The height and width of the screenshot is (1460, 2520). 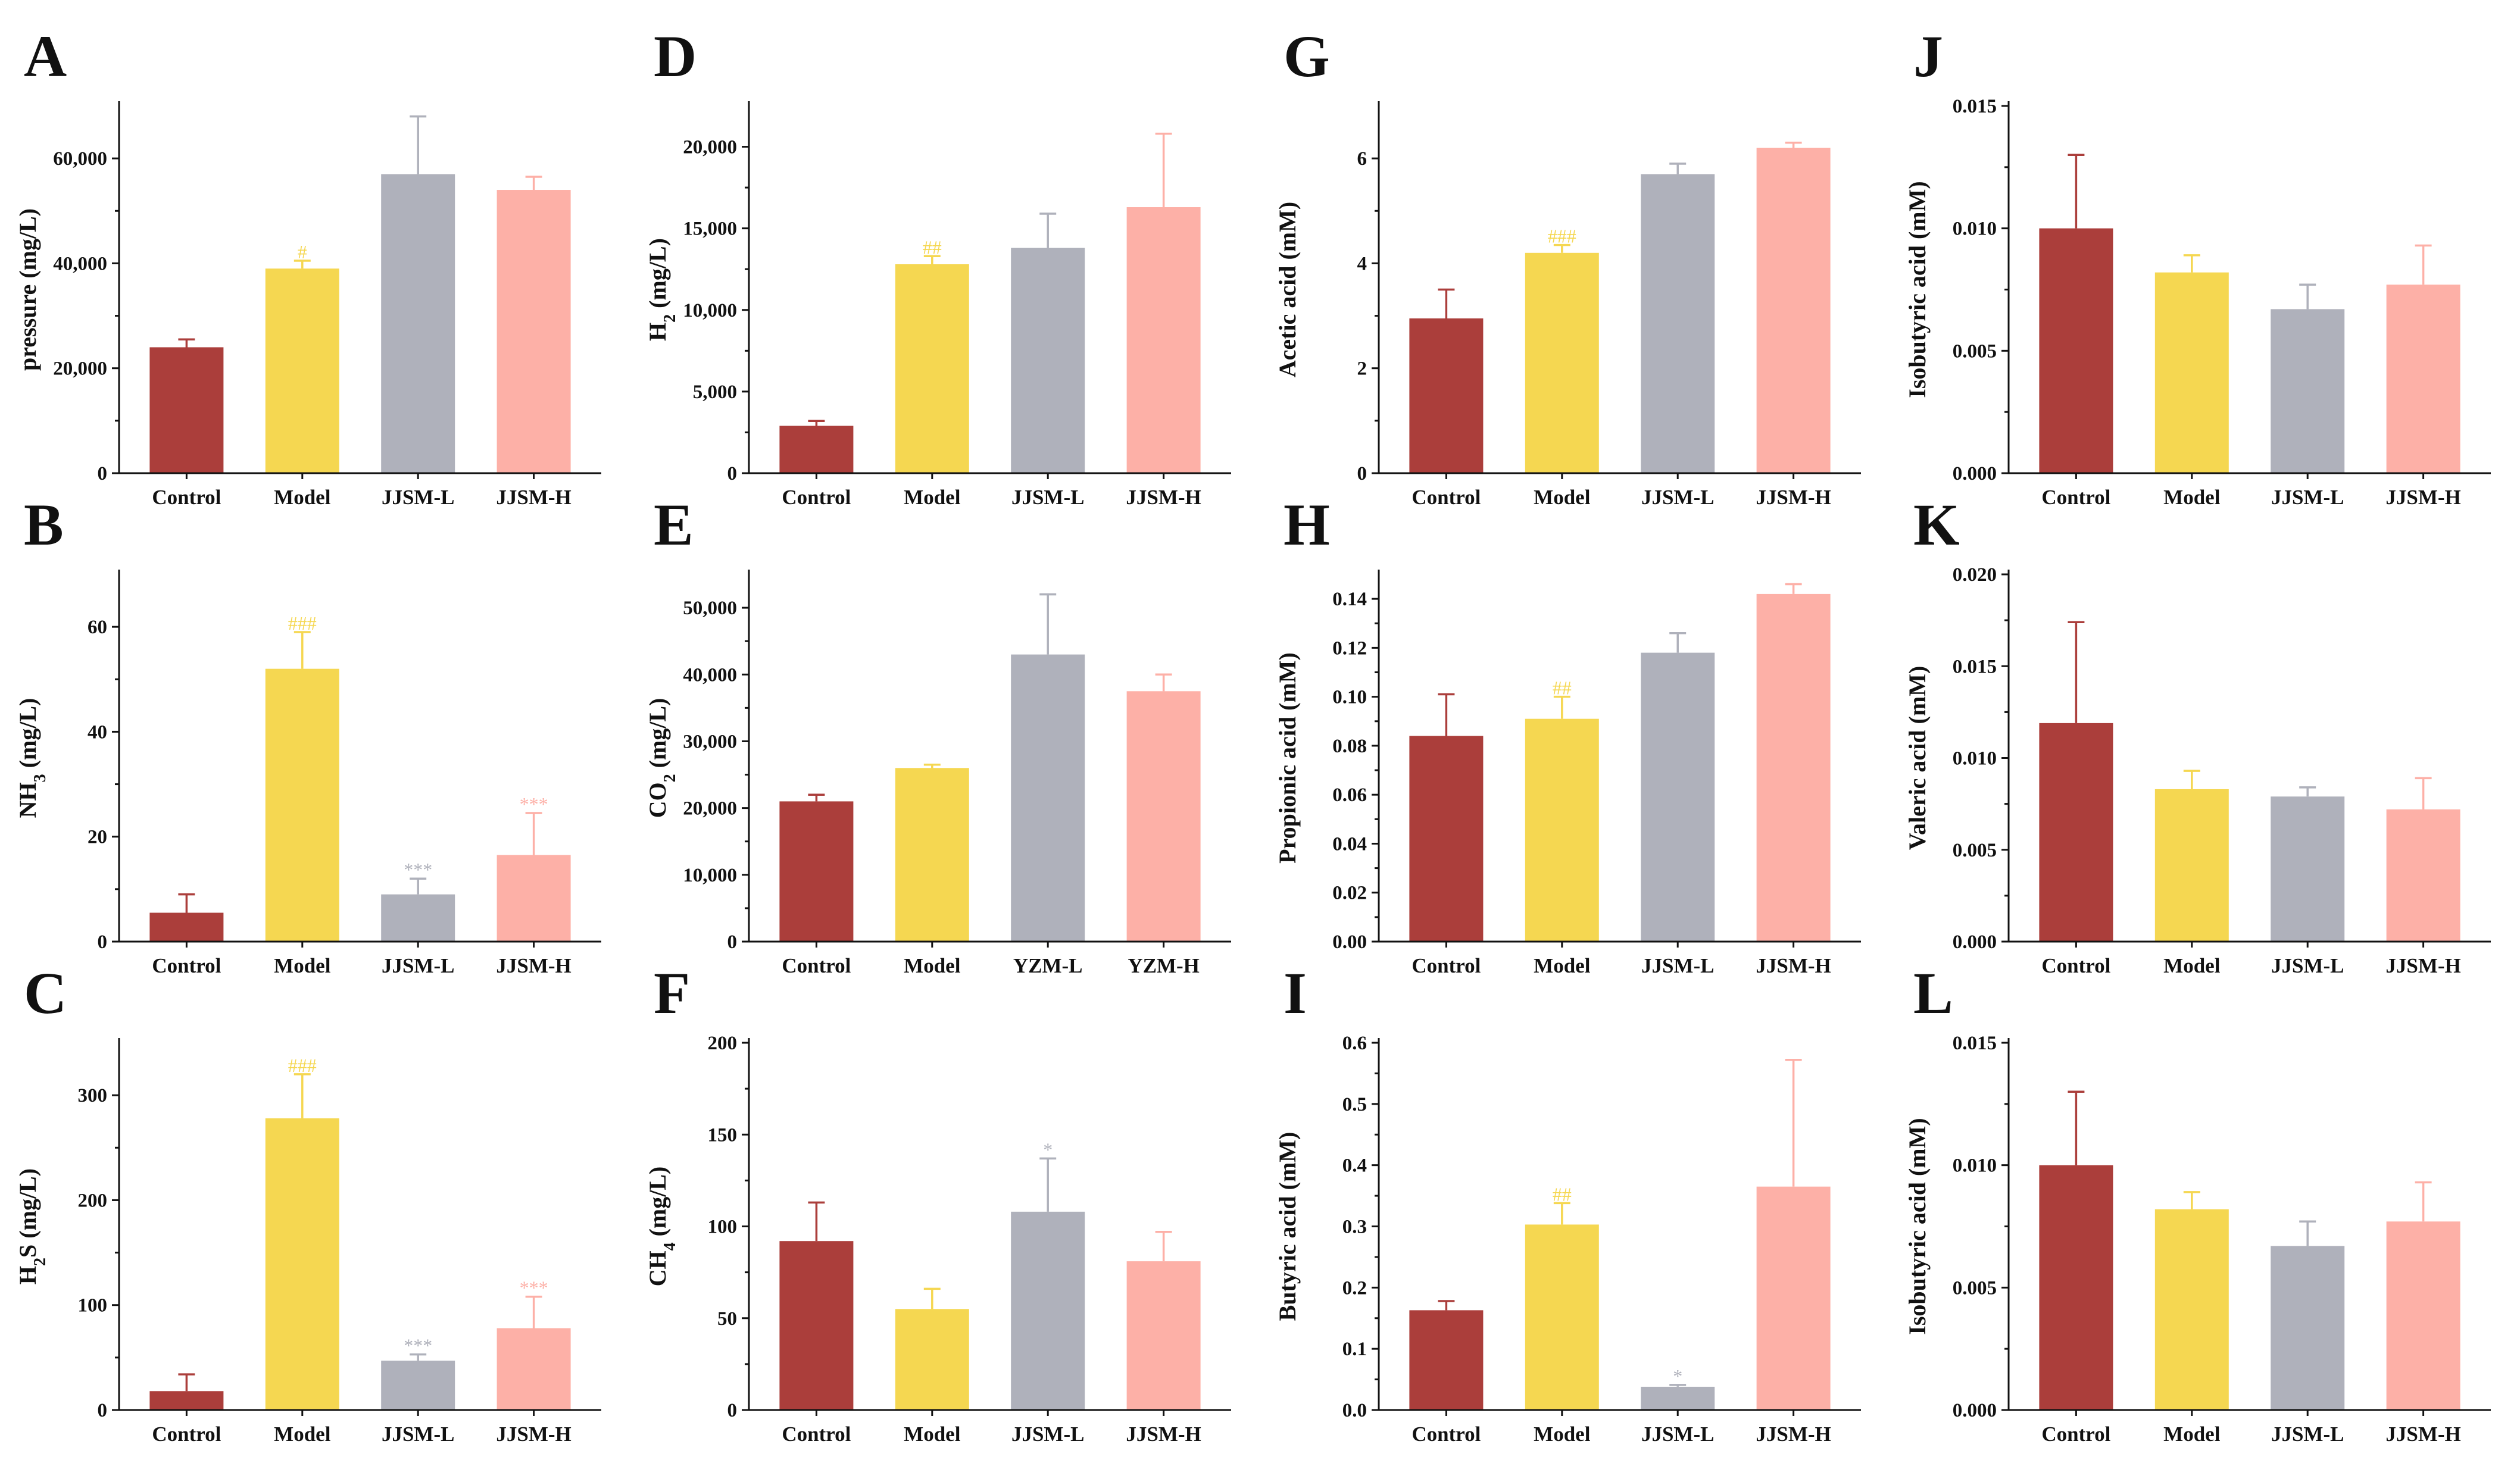 I want to click on category-label-f-model: Model, so click(x=932, y=1434).